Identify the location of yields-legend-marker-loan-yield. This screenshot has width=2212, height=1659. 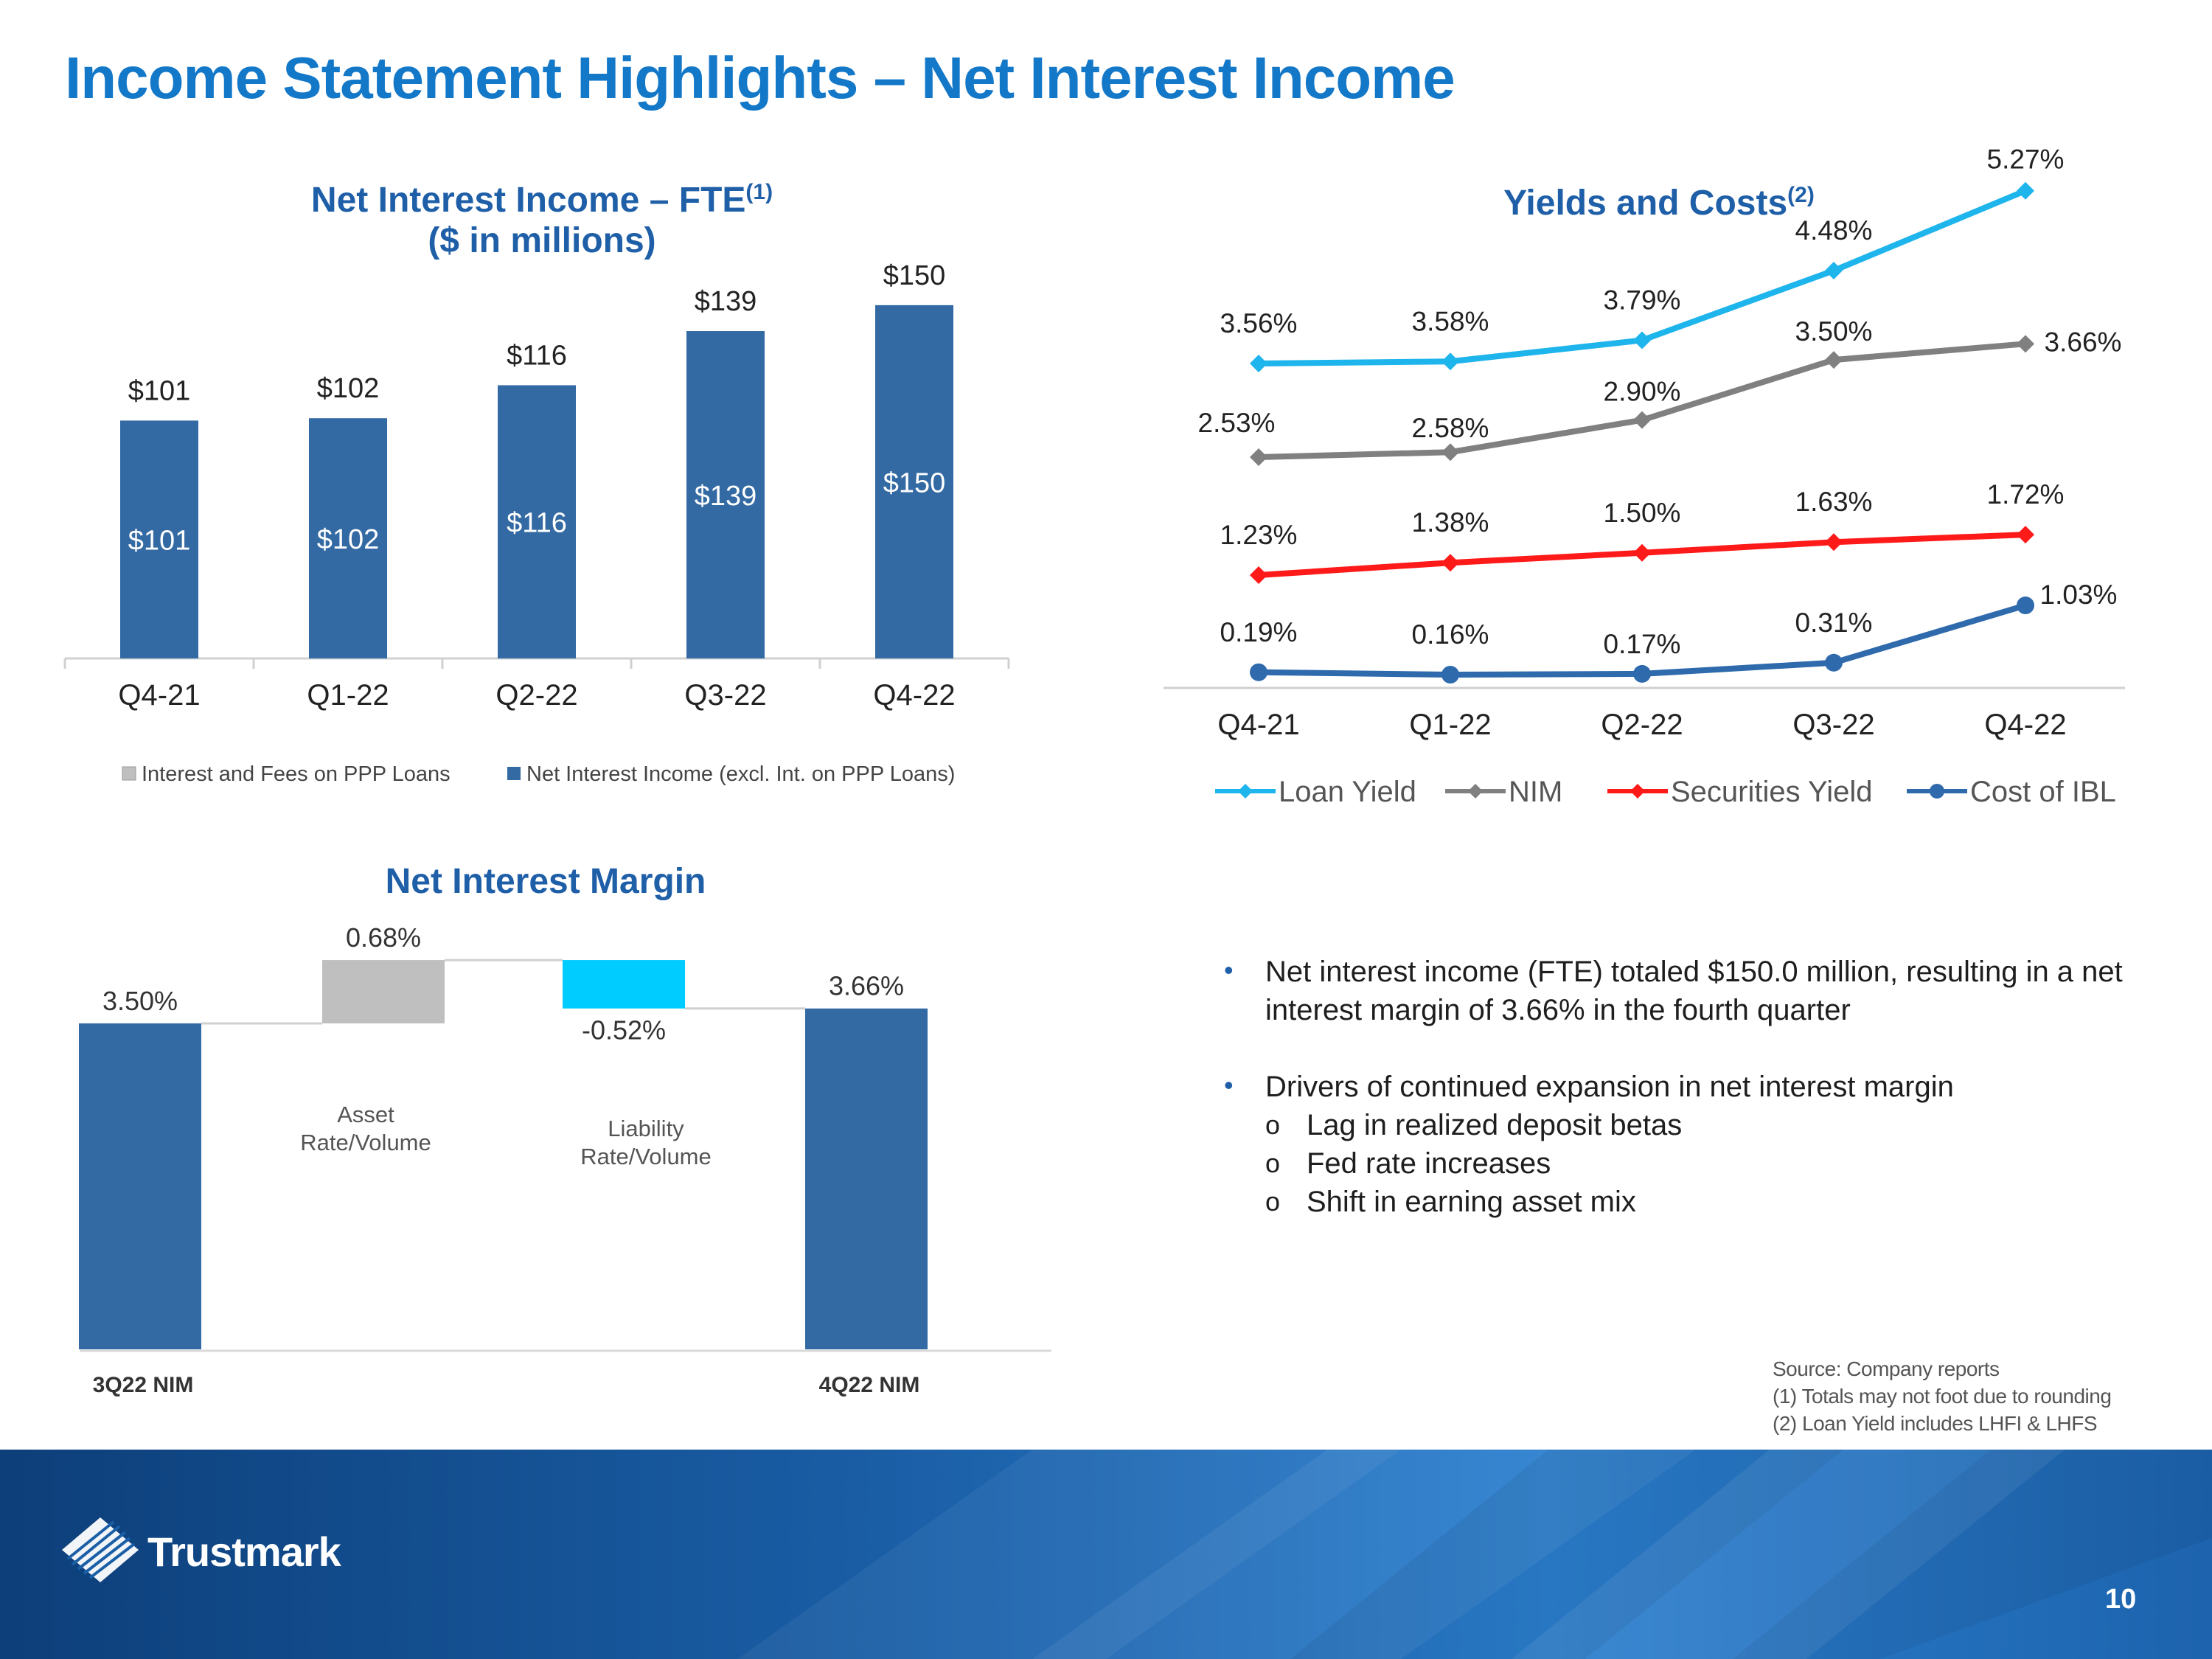
(1245, 791).